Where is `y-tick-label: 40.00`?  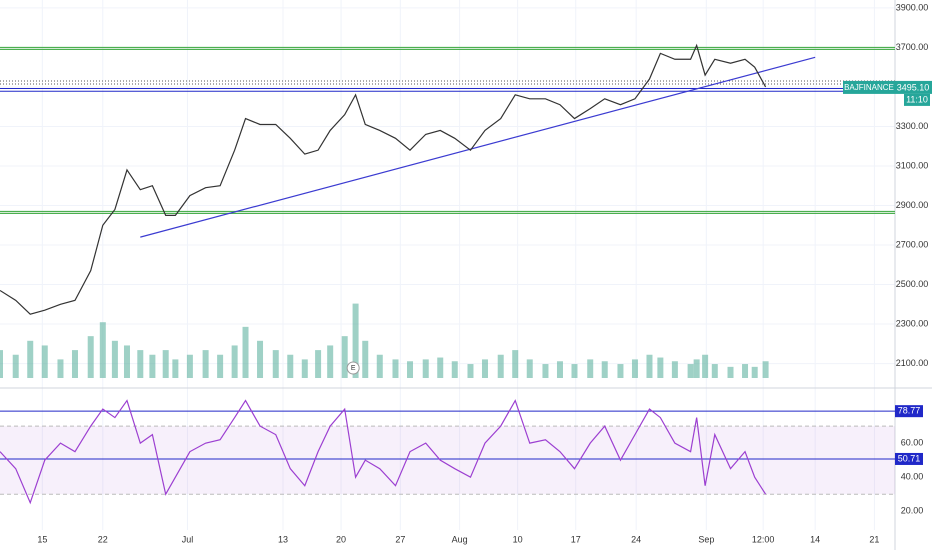
y-tick-label: 40.00 is located at coordinates (912, 477).